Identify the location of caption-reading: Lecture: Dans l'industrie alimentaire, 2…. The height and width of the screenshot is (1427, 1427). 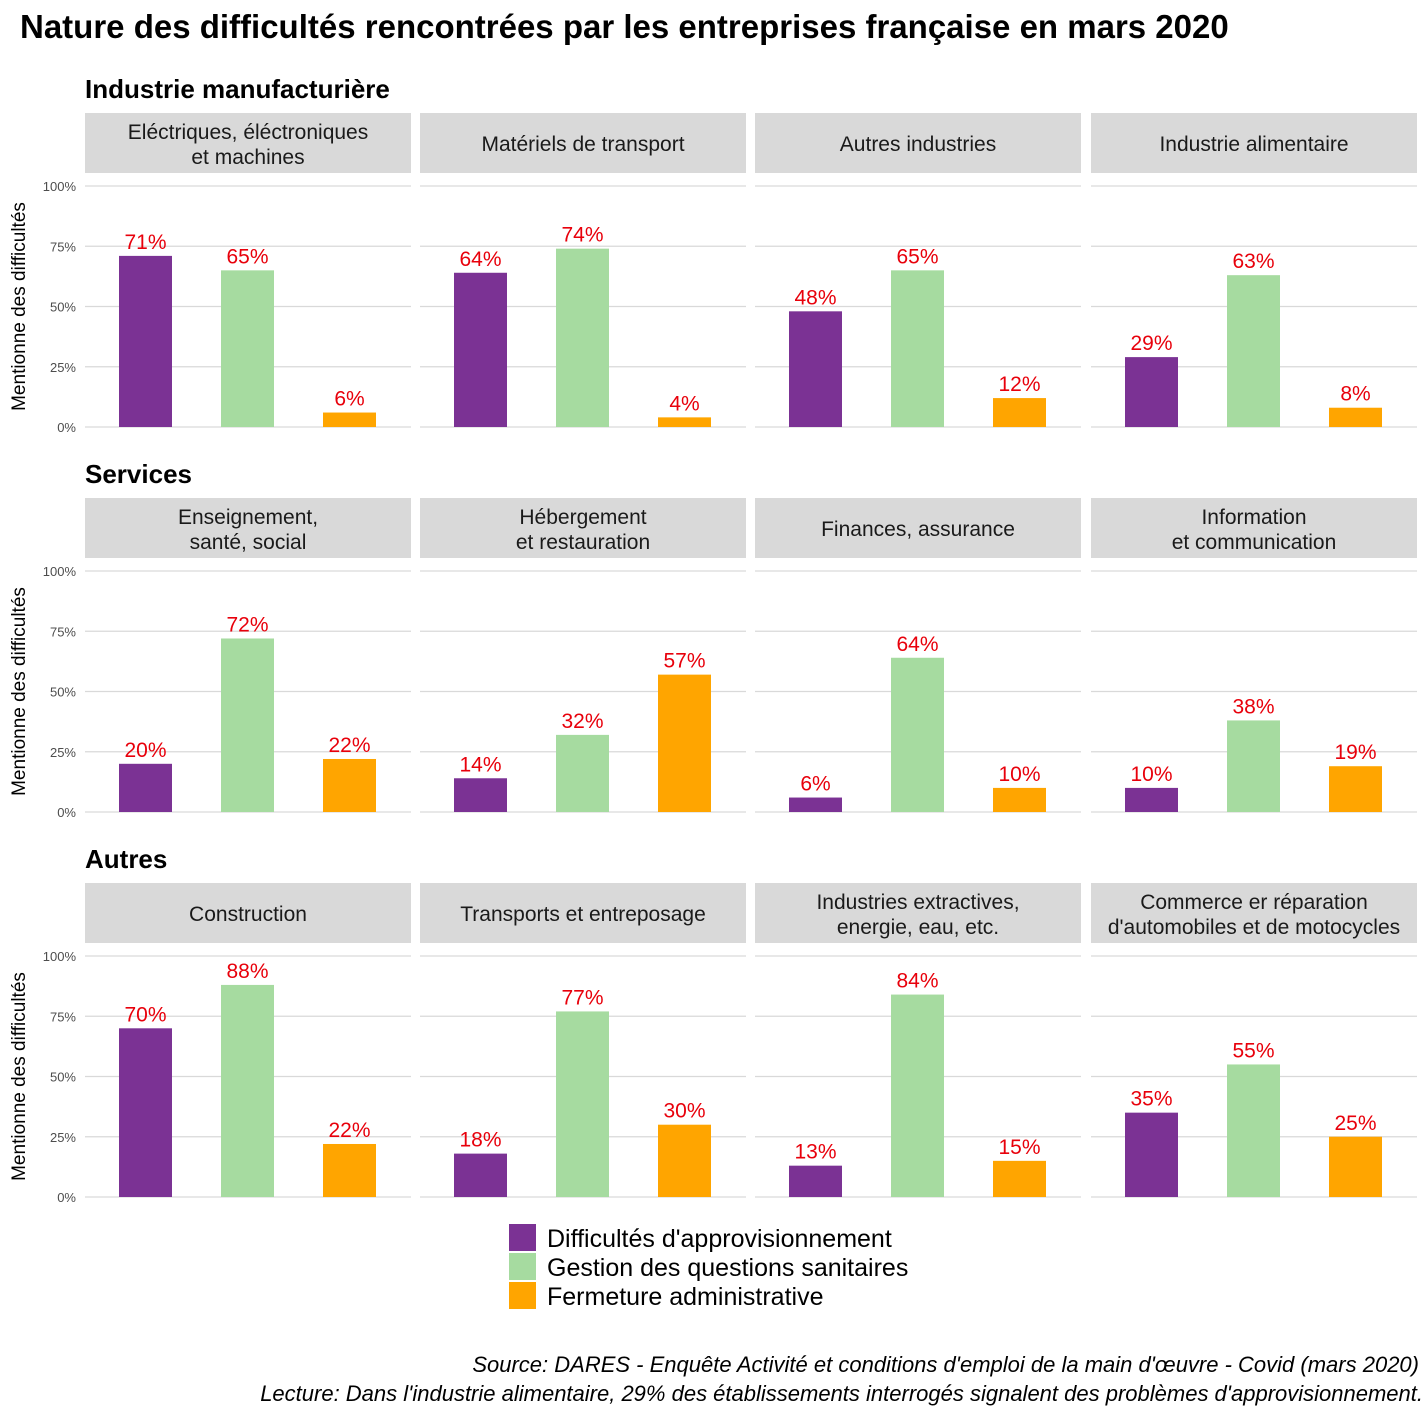
(841, 1393).